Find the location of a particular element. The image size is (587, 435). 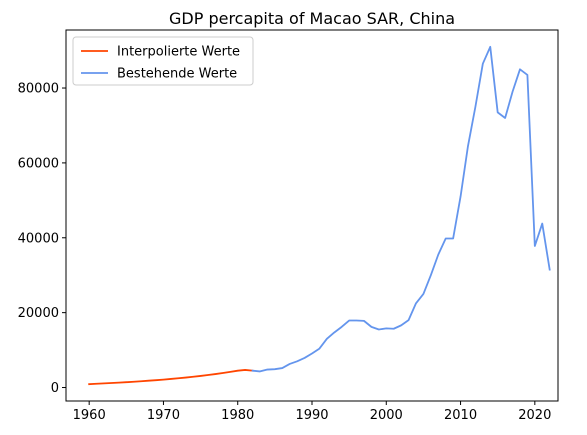

legend-label-interpolierte-werte: Interpolierte Werte is located at coordinates (178, 52).